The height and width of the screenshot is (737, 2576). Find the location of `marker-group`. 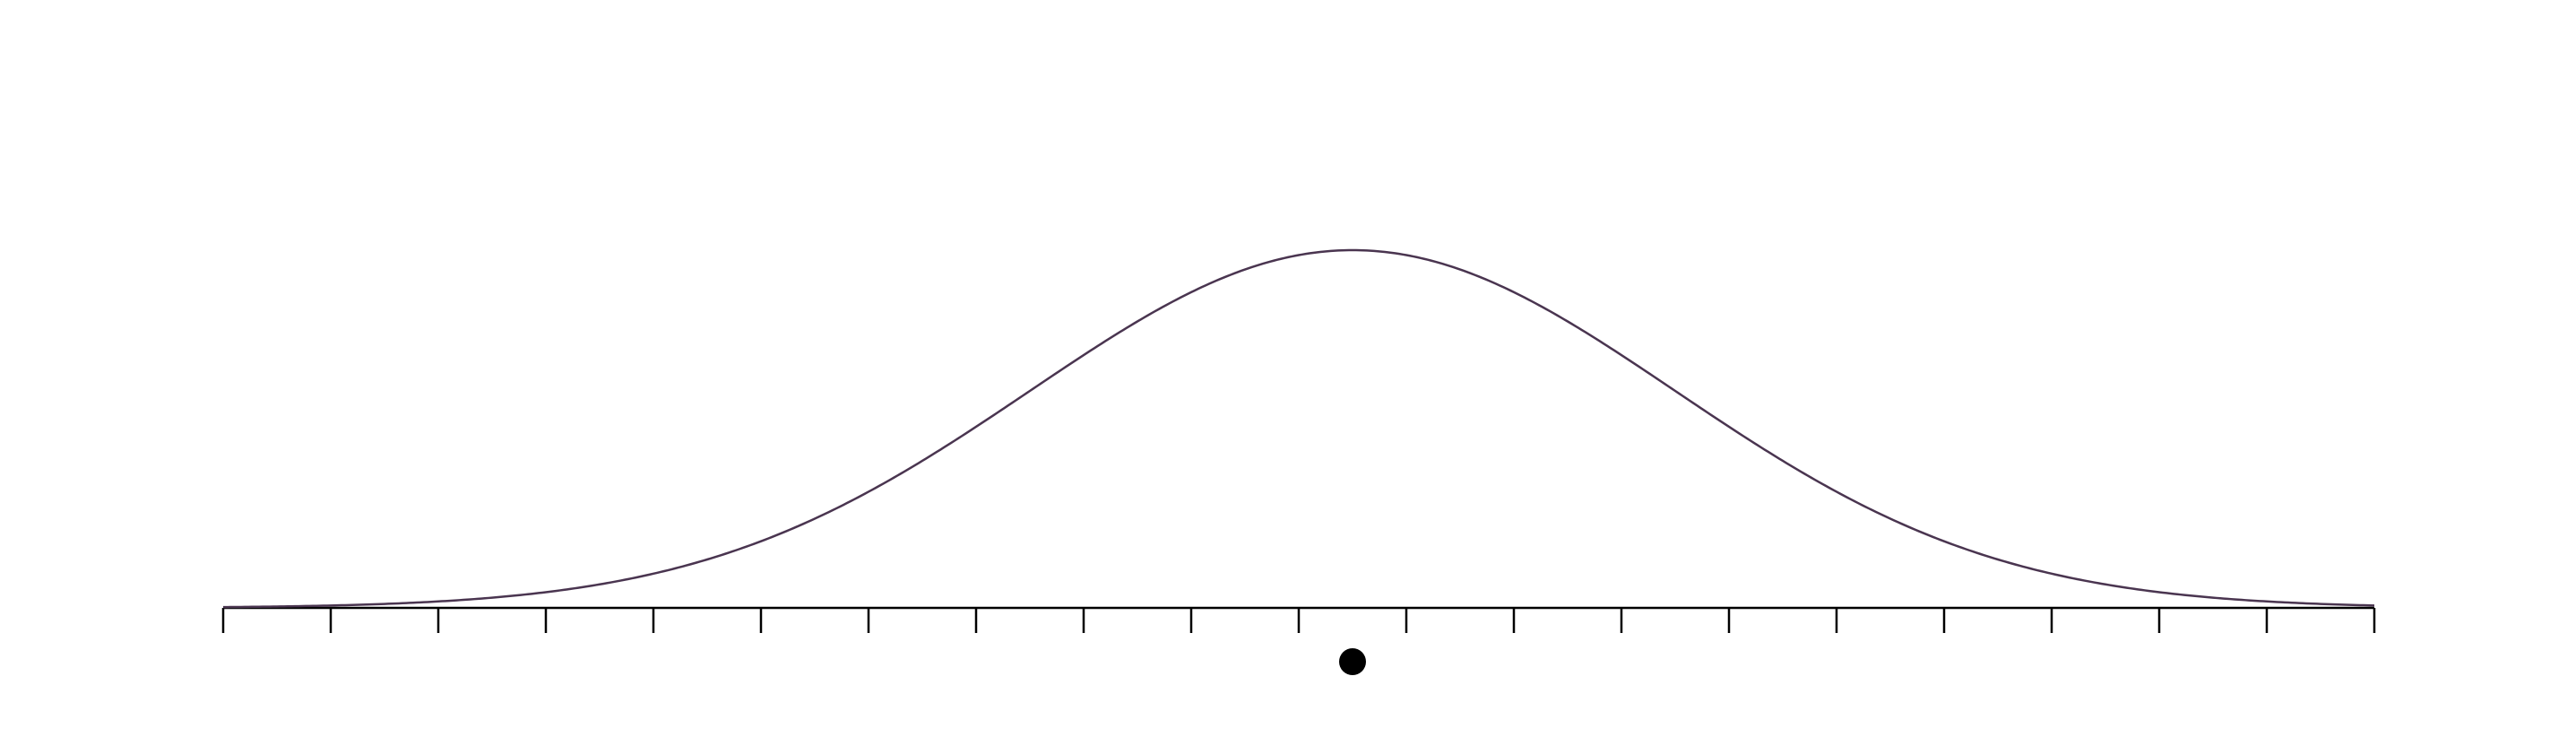

marker-group is located at coordinates (1352, 661).